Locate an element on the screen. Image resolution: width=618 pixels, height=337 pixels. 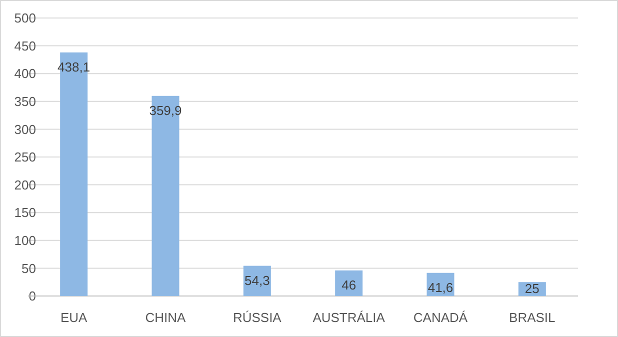
x-tick-label: EUA is located at coordinates (74, 317).